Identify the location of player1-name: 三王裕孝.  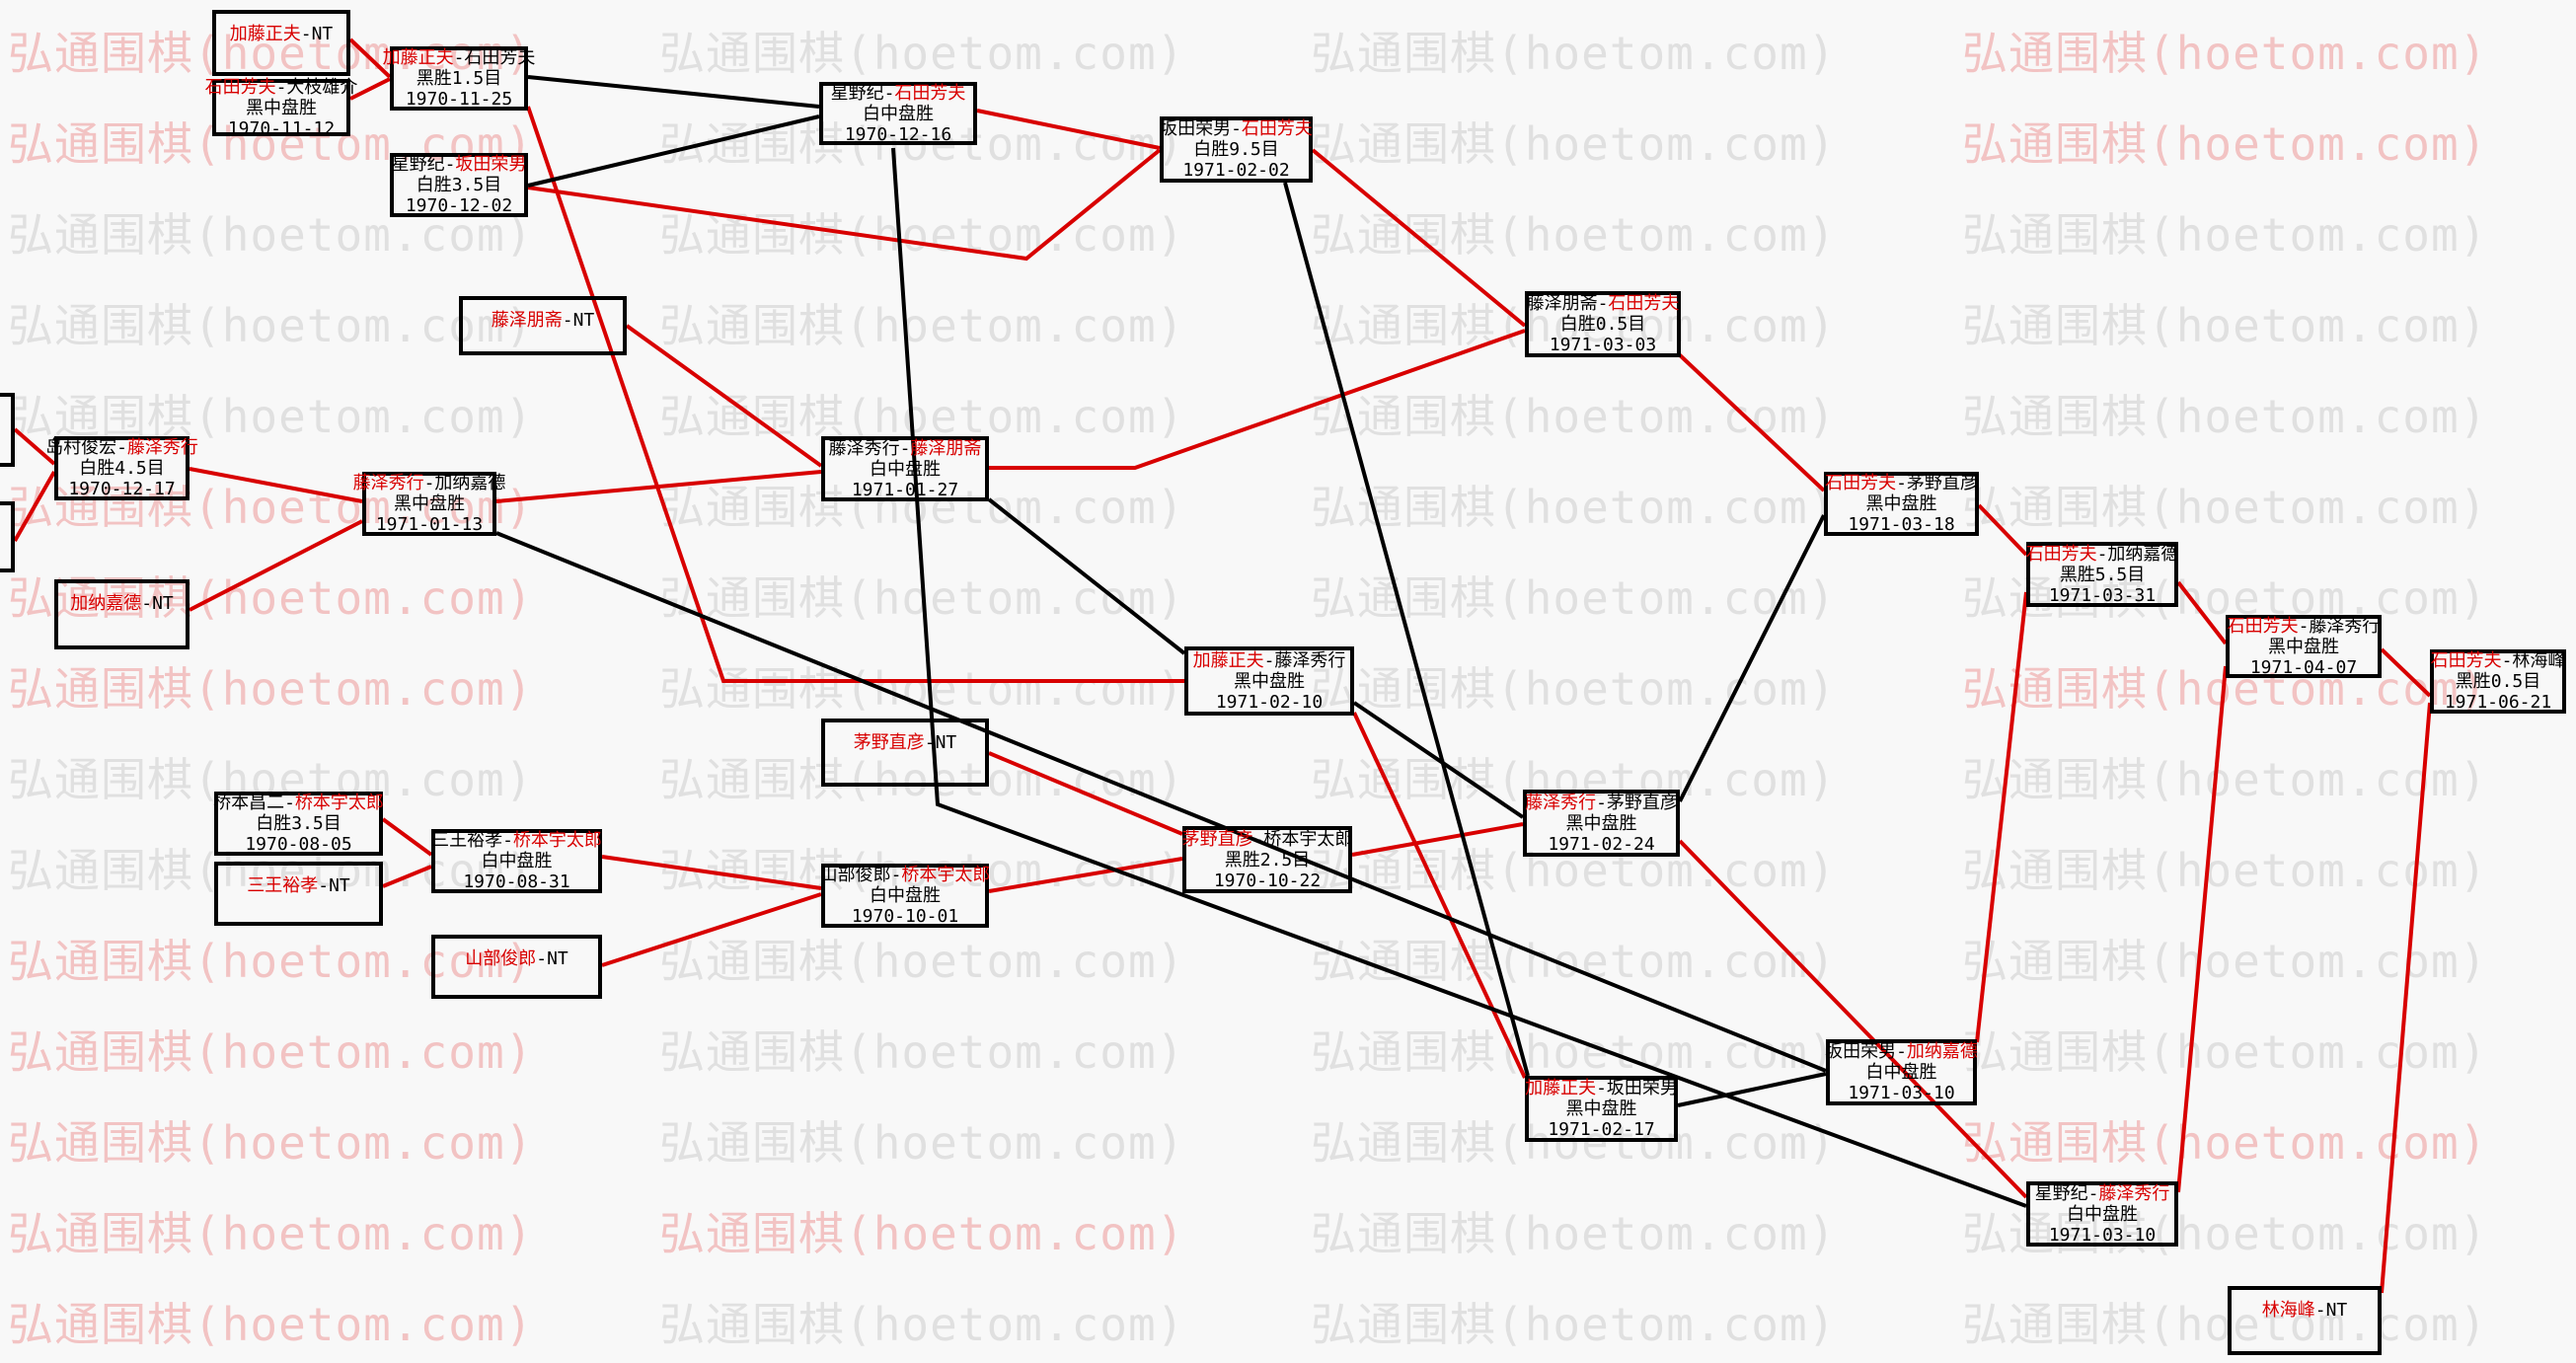
(467, 840).